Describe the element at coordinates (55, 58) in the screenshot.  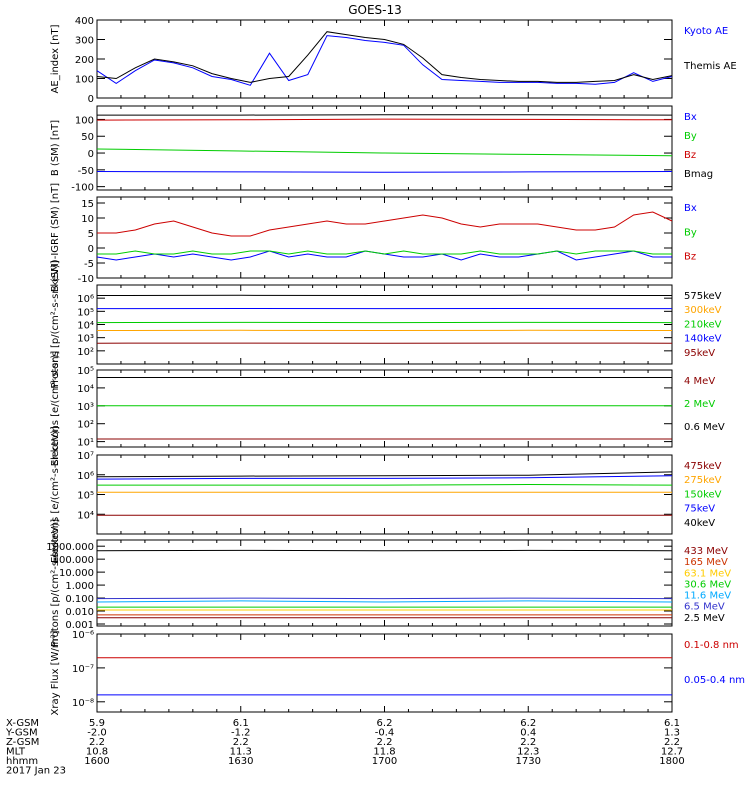
I see `y-axis-label: AE_index [nT]` at that location.